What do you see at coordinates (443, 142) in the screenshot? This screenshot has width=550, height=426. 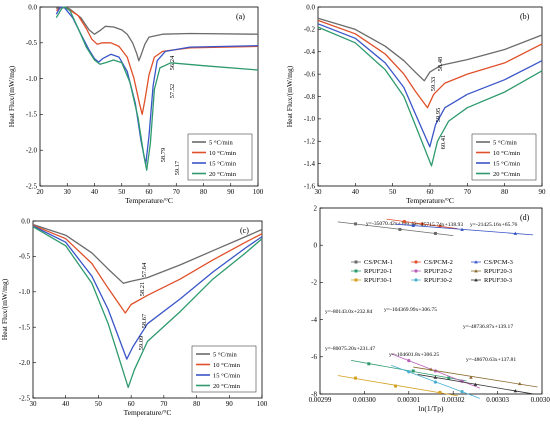 I see `peak-label: 60.41` at bounding box center [443, 142].